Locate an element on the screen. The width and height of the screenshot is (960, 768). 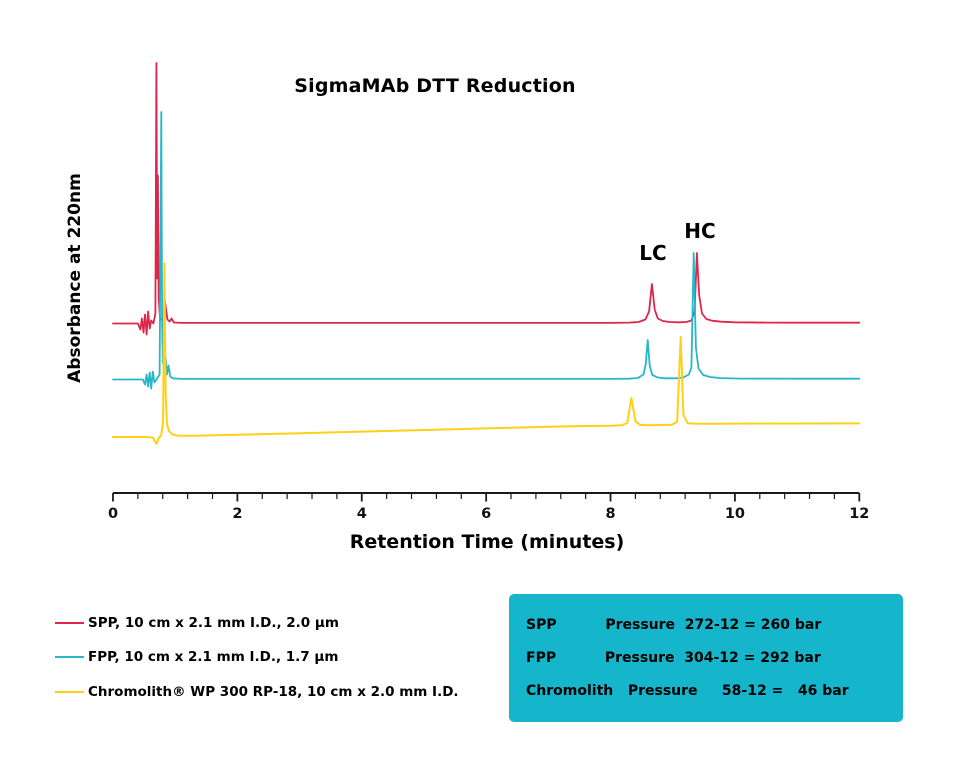
legend-item-spp: SPP, 10 cm x 2.1 mm I.D., 2.0 μm is located at coordinates (197, 623).